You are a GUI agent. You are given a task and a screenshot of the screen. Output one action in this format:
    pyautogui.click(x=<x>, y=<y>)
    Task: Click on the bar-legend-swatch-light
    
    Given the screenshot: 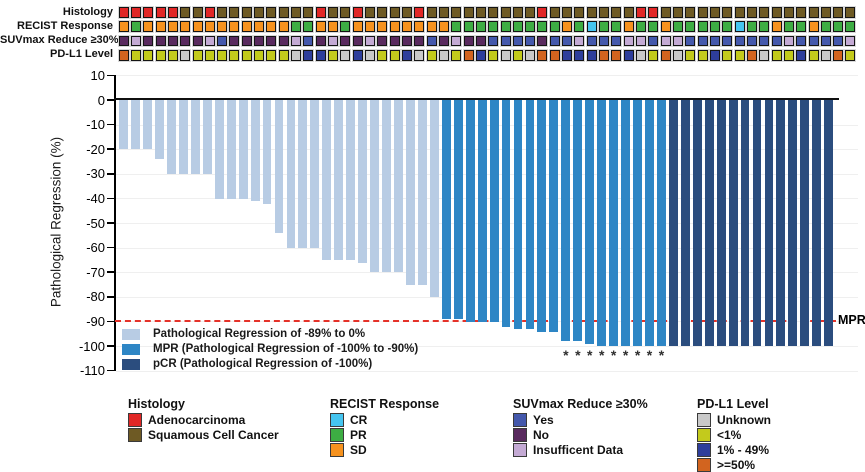 What is the action you would take?
    pyautogui.click(x=131, y=334)
    